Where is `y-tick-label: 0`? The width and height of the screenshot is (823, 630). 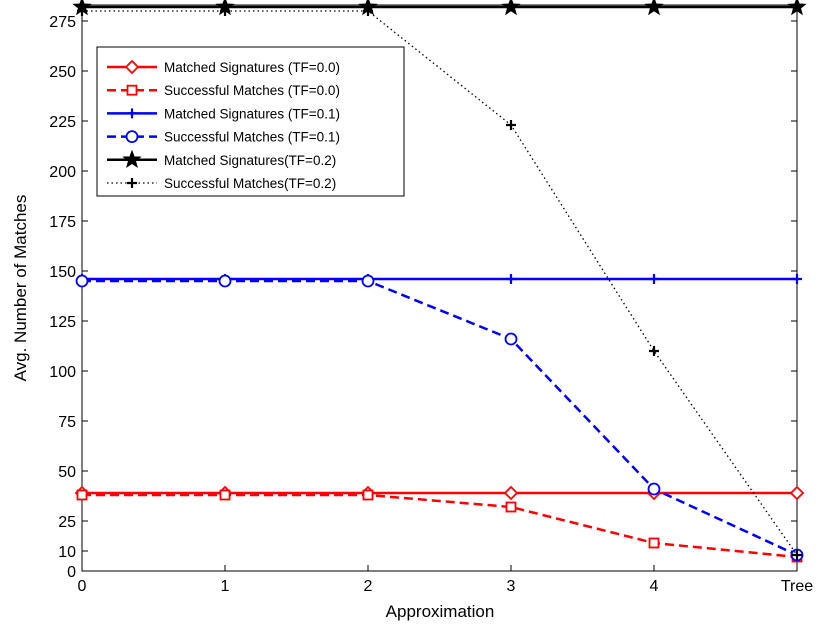 y-tick-label: 0 is located at coordinates (71, 572).